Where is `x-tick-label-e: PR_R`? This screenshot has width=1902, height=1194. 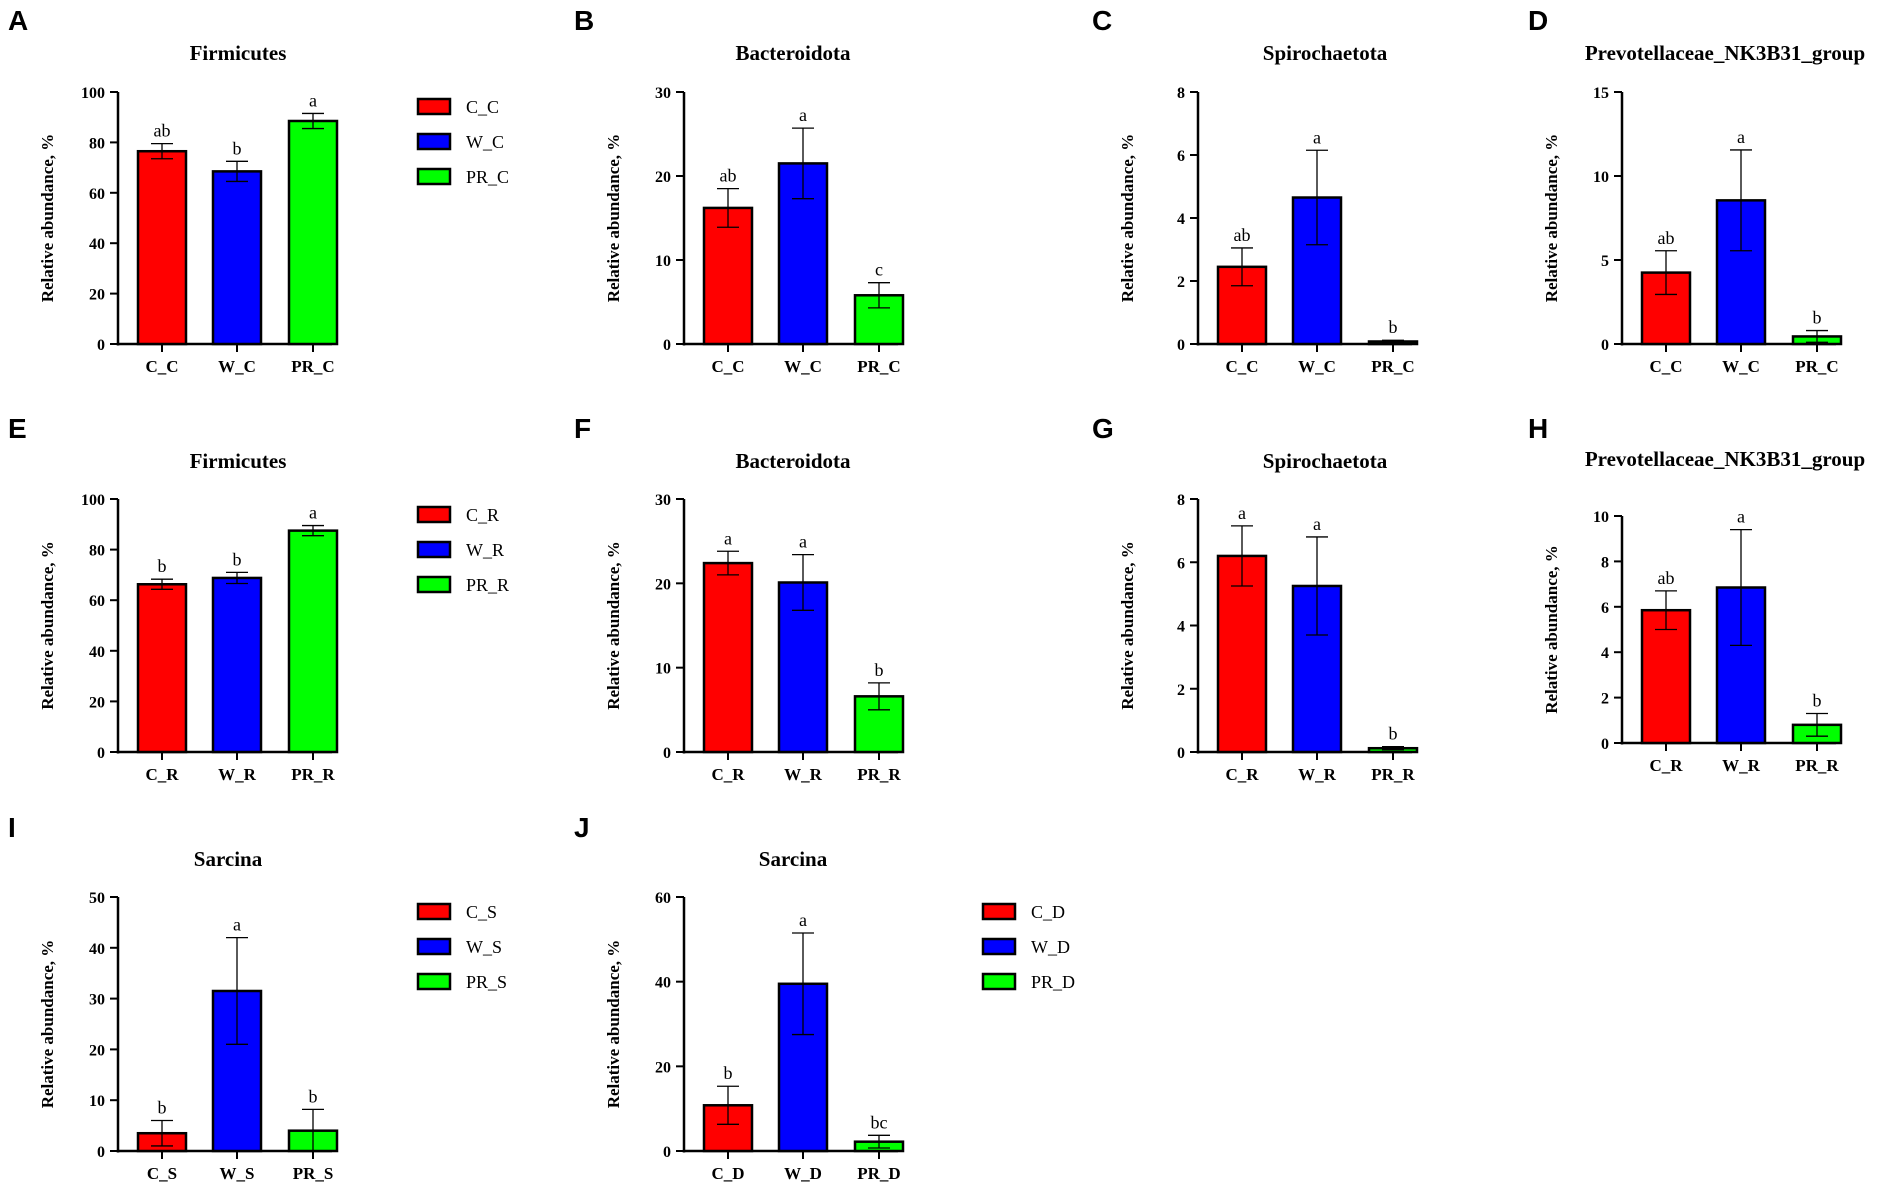 x-tick-label-e: PR_R is located at coordinates (313, 774).